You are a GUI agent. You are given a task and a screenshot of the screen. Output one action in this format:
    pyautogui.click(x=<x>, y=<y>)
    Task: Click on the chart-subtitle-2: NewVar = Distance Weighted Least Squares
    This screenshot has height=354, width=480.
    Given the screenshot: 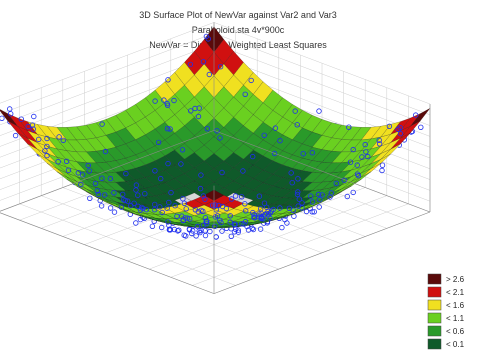 What is the action you would take?
    pyautogui.click(x=238, y=45)
    